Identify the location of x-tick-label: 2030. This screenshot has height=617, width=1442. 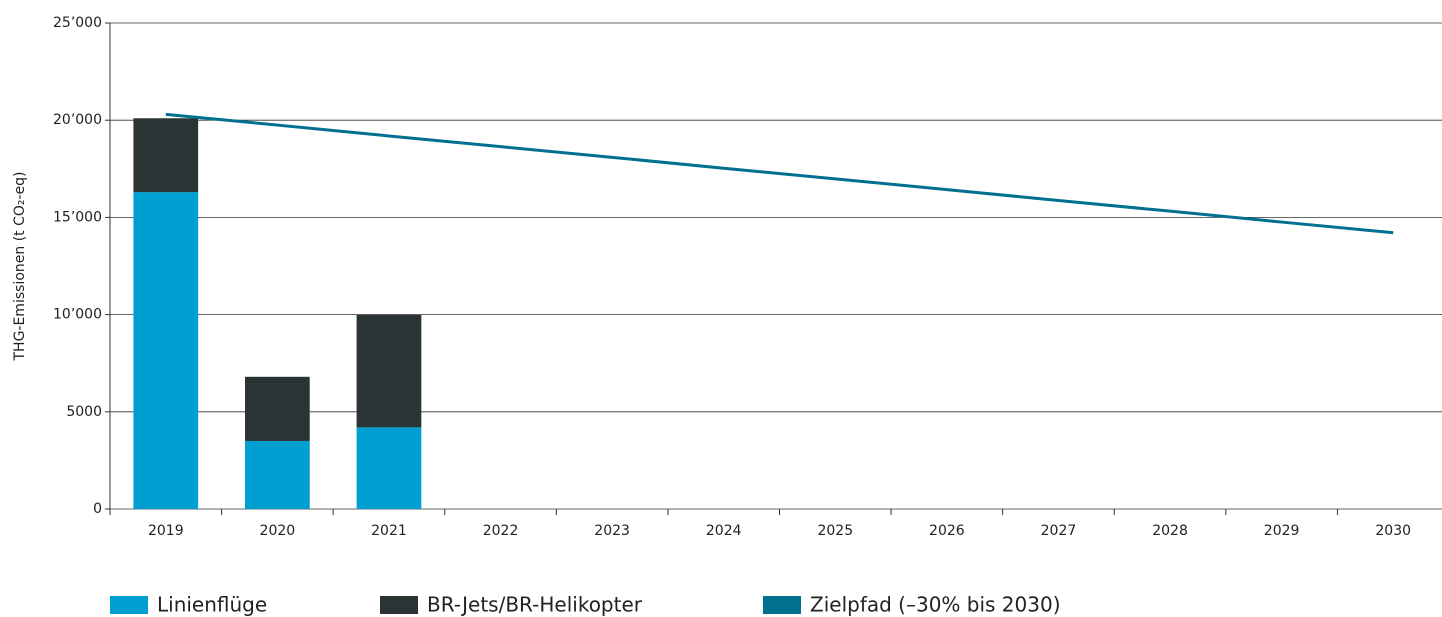
(1393, 531).